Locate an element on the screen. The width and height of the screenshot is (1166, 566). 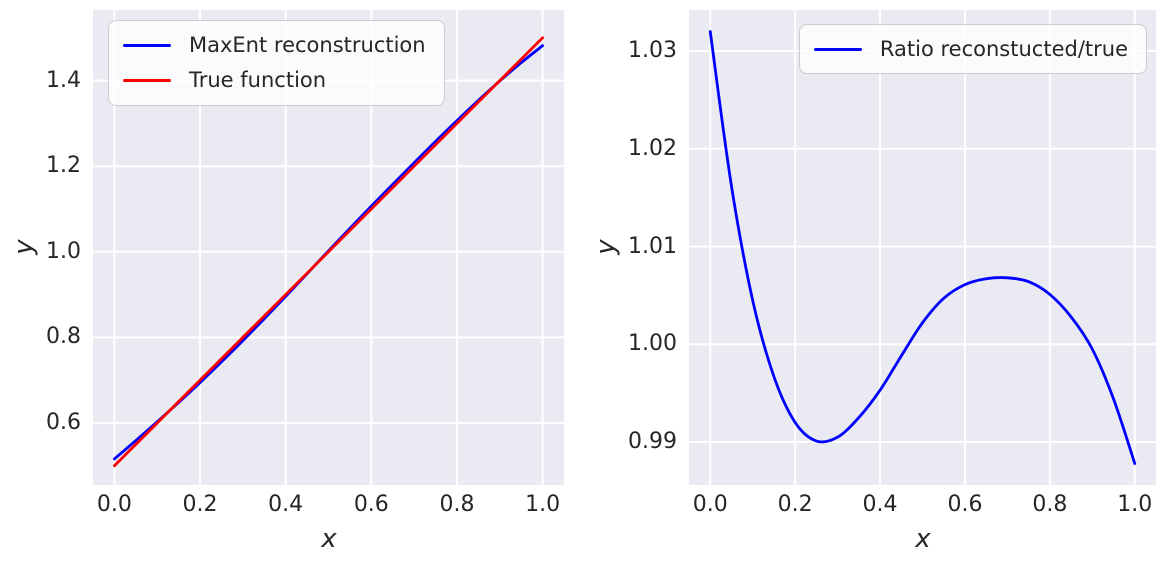
y-tick-label: 0.8 is located at coordinates (63, 337).